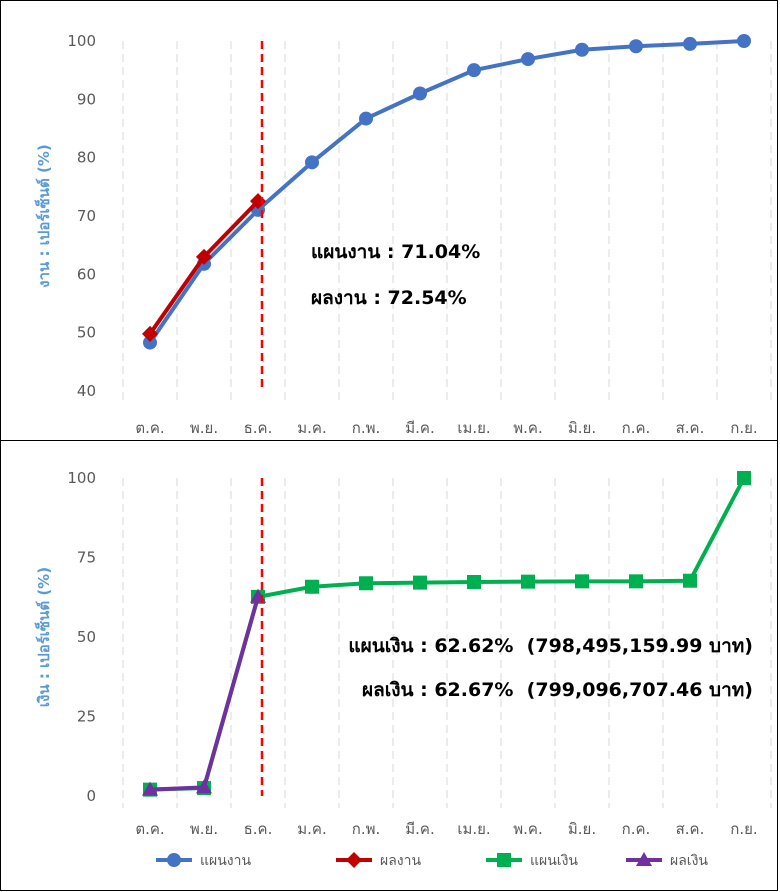 The height and width of the screenshot is (892, 780). Describe the element at coordinates (554, 861) in the screenshot. I see `legend-label: แผนเงิน` at that location.